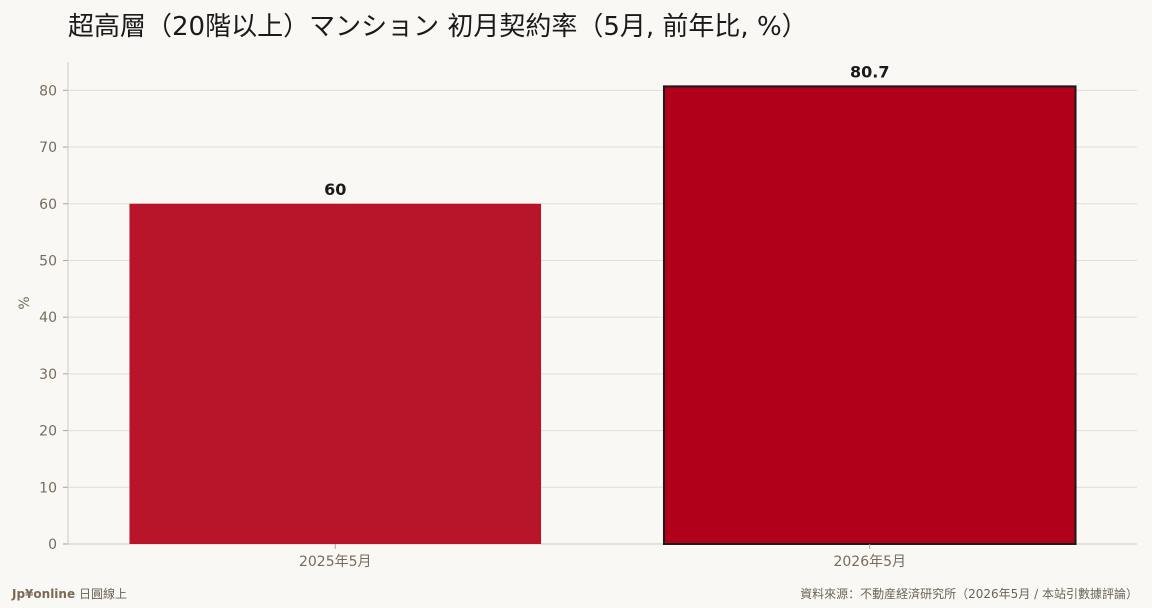 The image size is (1152, 608). Describe the element at coordinates (438, 27) in the screenshot. I see `chart-title: 超高層（20階以上）マンション 初月契約率（5月, 前年比, %）` at that location.